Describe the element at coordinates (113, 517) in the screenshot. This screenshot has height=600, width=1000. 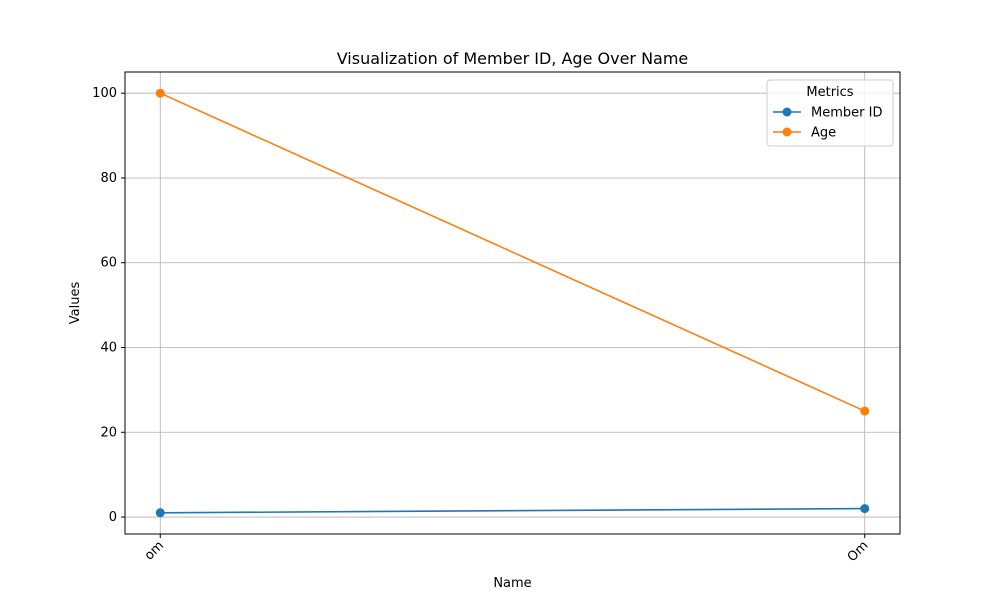
I see `y-tick-label: 0` at that location.